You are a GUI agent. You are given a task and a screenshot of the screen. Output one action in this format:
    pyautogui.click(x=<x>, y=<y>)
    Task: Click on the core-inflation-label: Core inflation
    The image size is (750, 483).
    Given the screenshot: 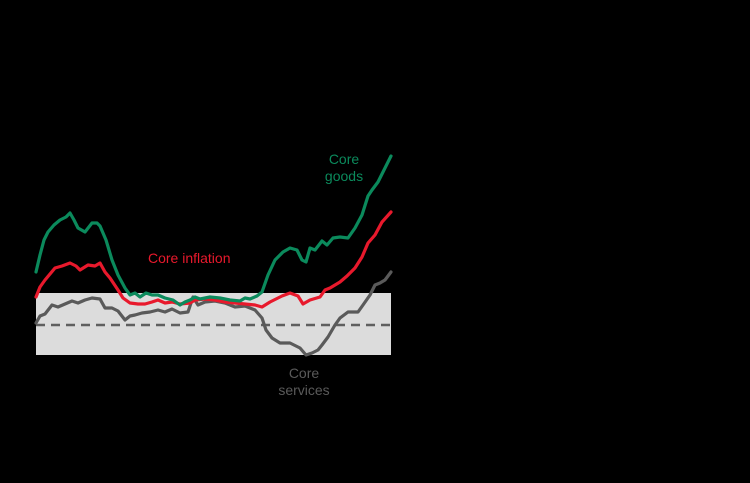 What is the action you would take?
    pyautogui.click(x=189, y=258)
    